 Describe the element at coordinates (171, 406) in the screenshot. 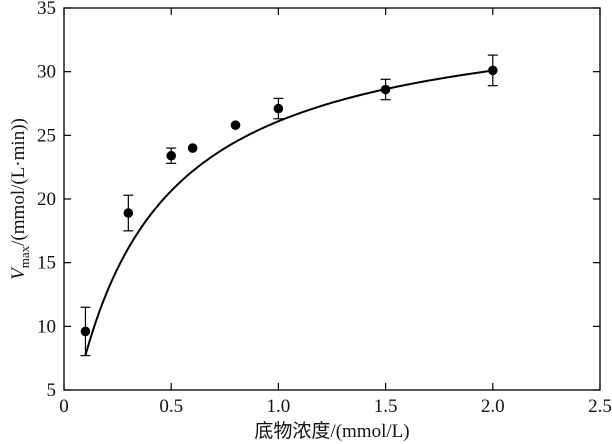

I see `x-tick-label: 0.5` at that location.